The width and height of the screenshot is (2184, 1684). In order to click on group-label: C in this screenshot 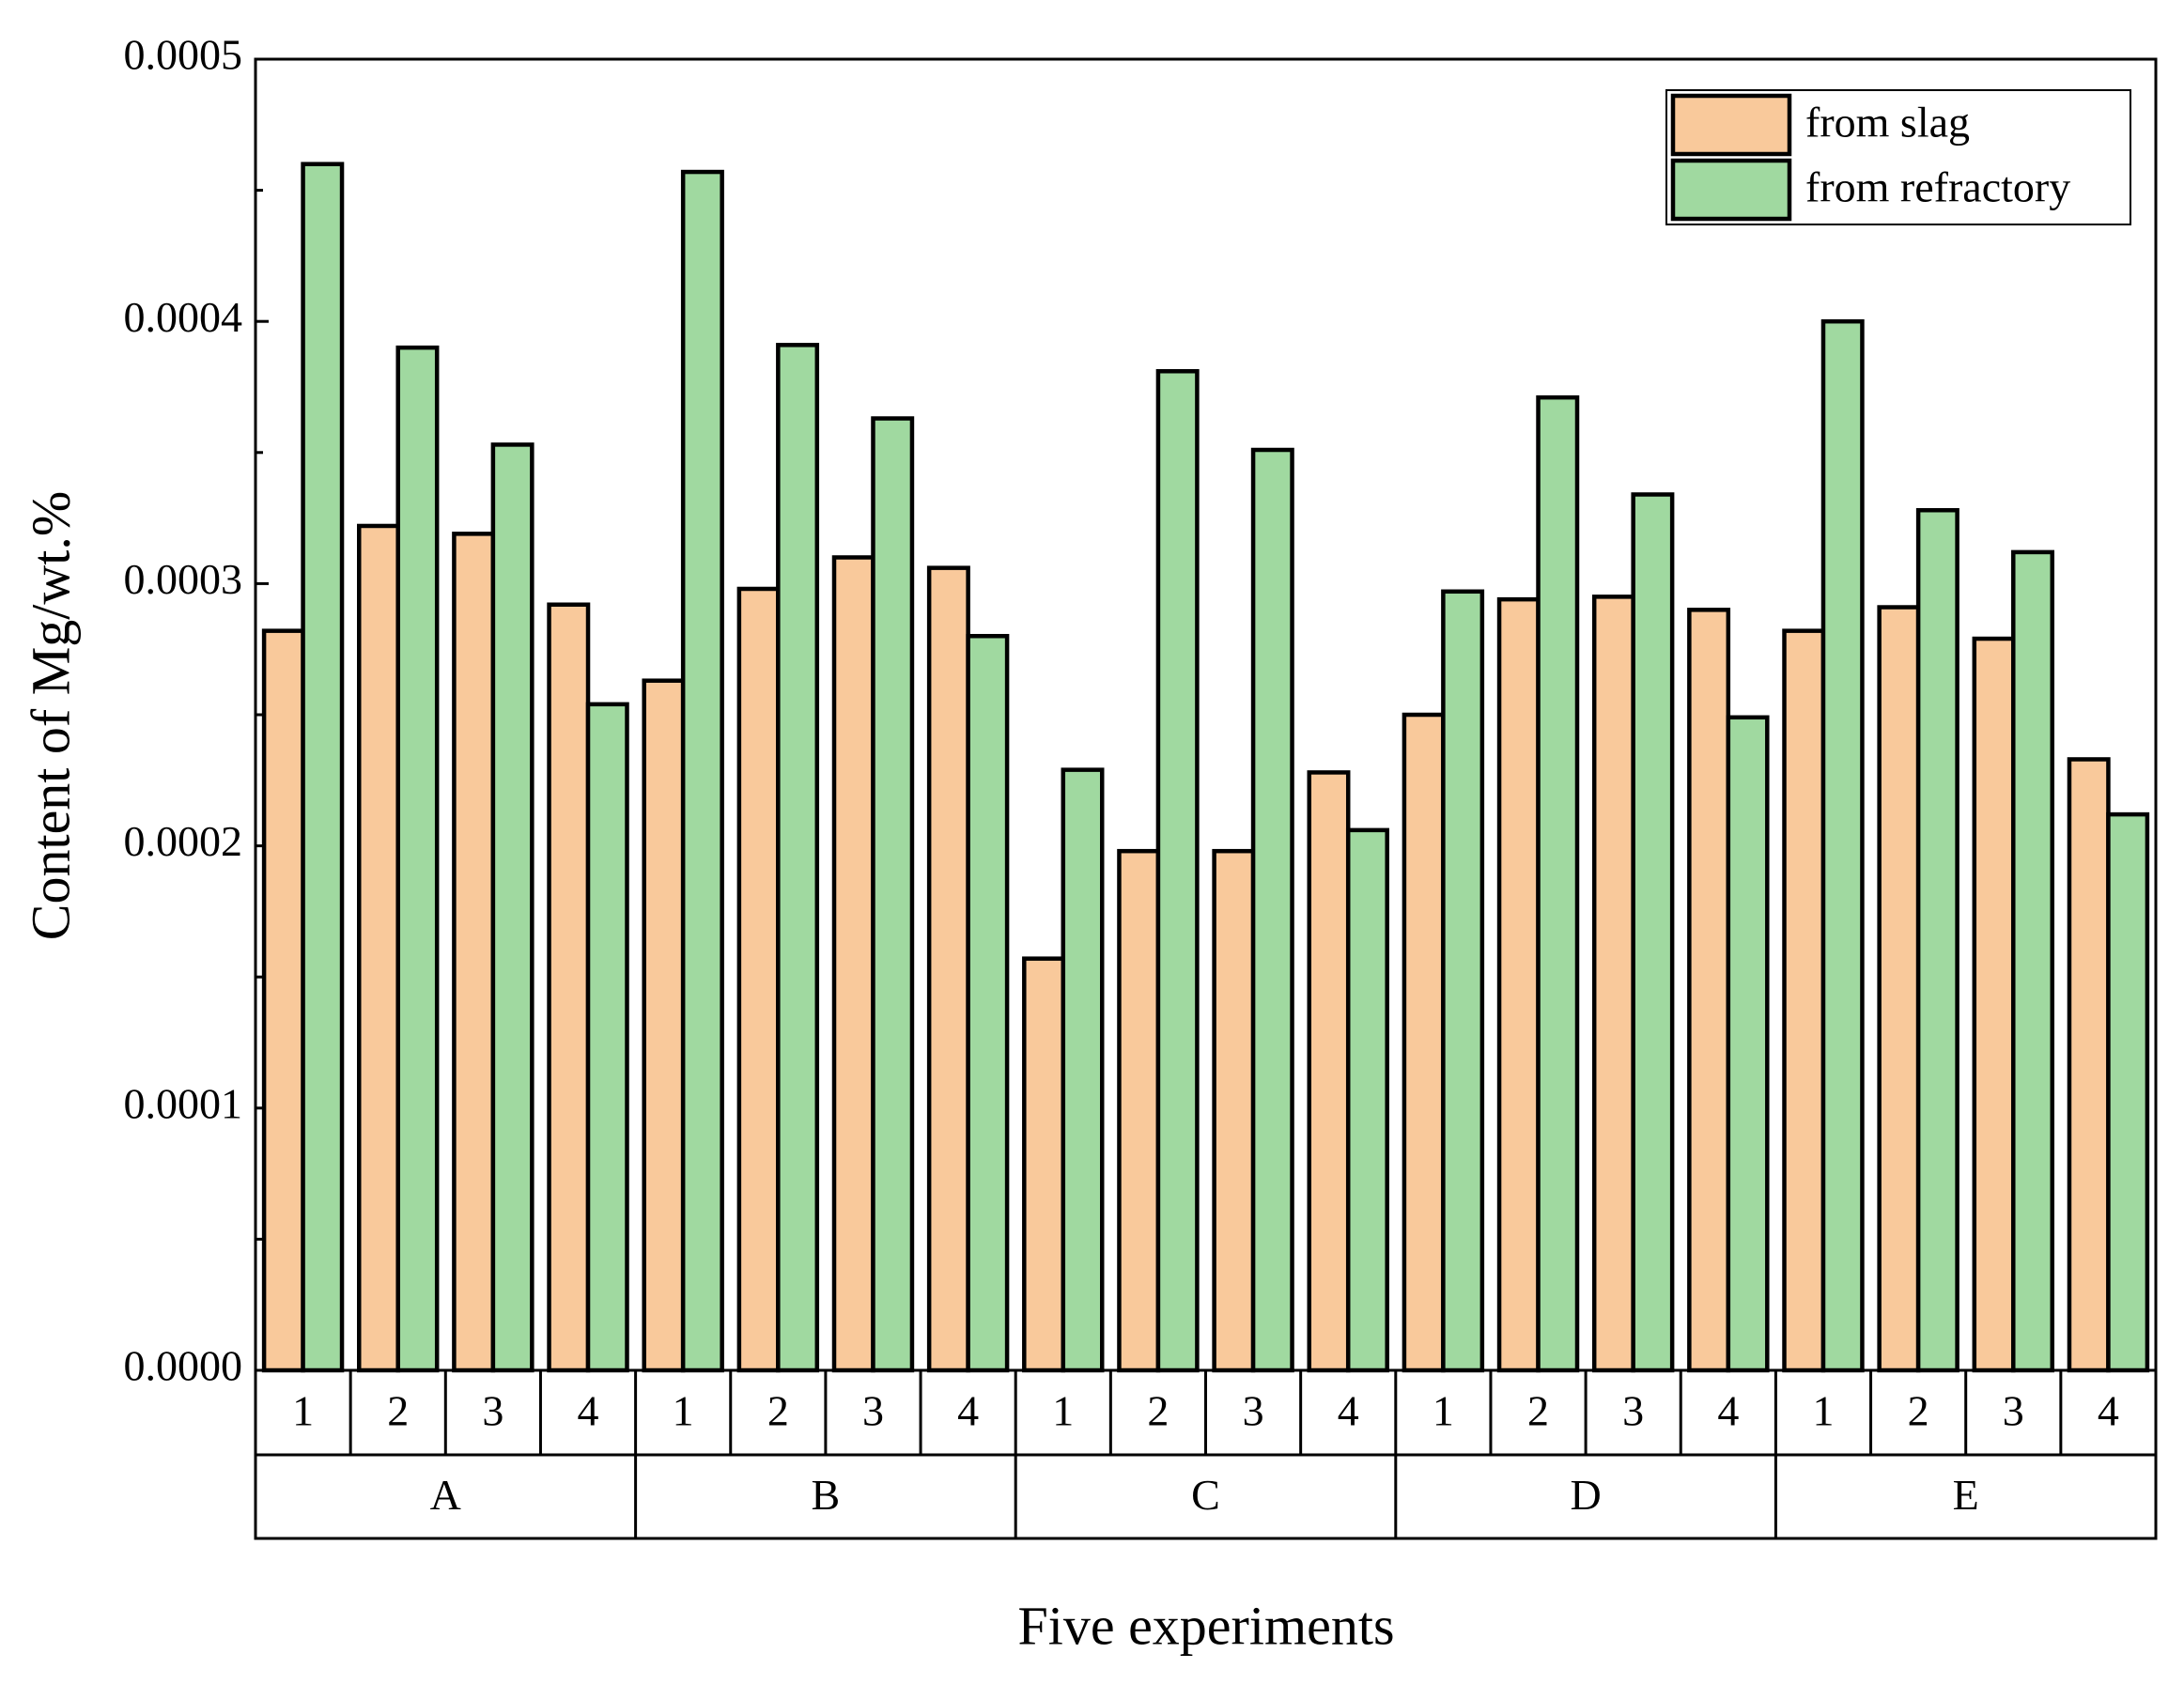, I will do `click(1205, 1495)`.